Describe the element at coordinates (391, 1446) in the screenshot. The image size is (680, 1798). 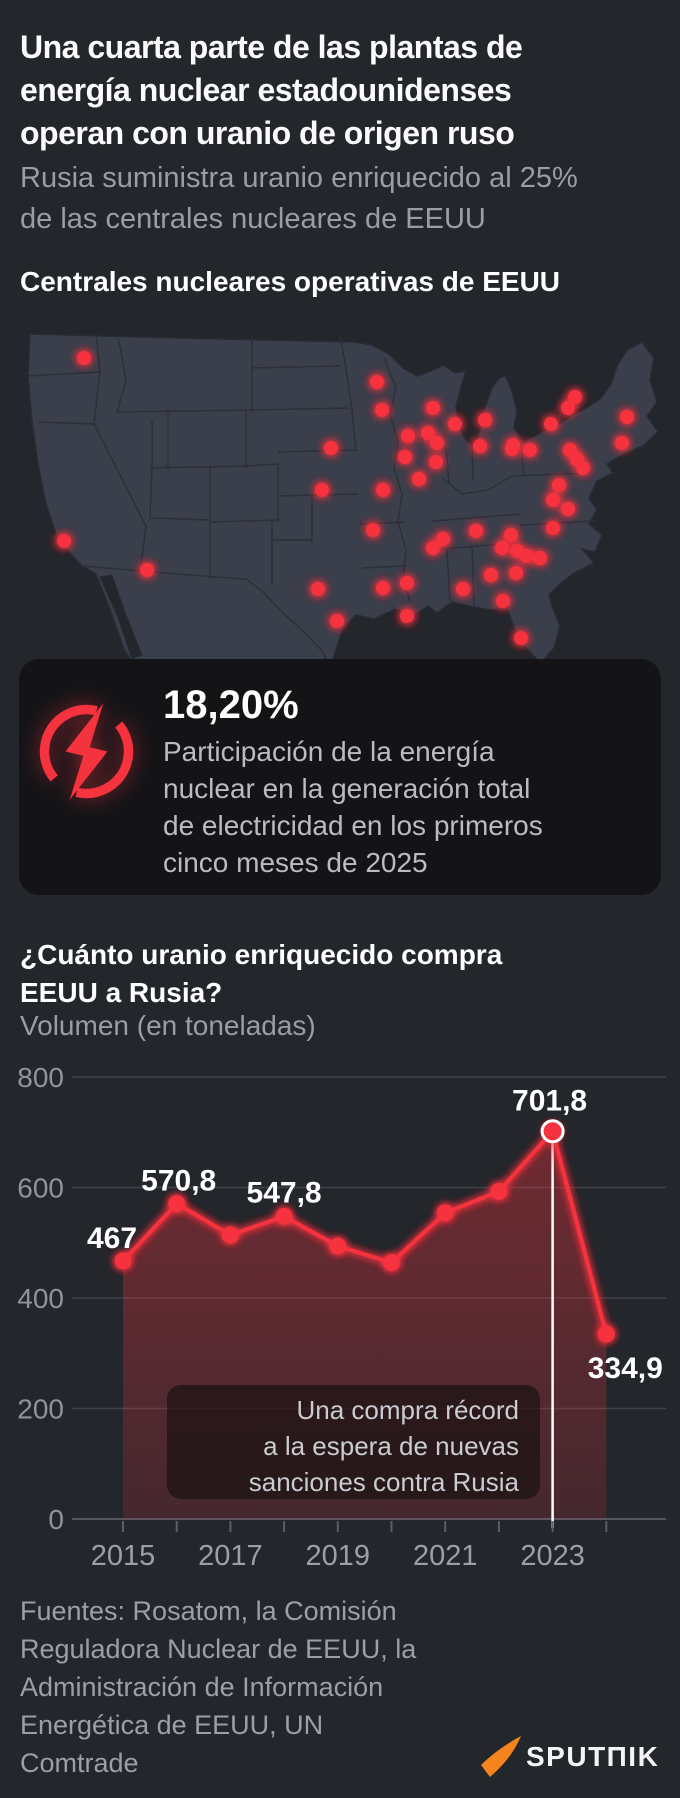
I see `annotation-line: a la espera de nuevas` at that location.